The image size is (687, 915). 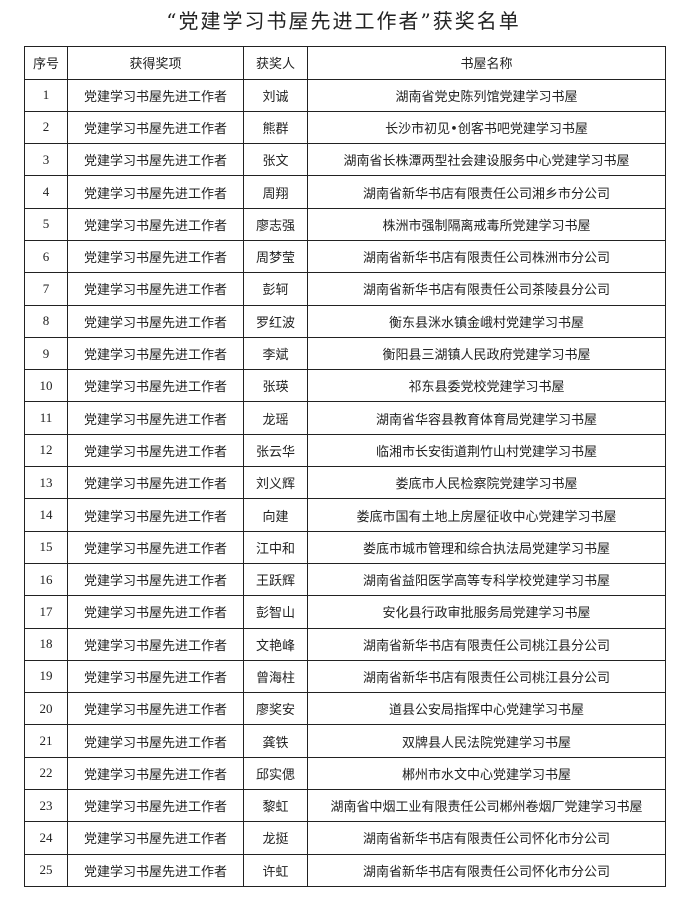 What do you see at coordinates (275, 612) in the screenshot?
I see `awardee-cell: 彭智山` at bounding box center [275, 612].